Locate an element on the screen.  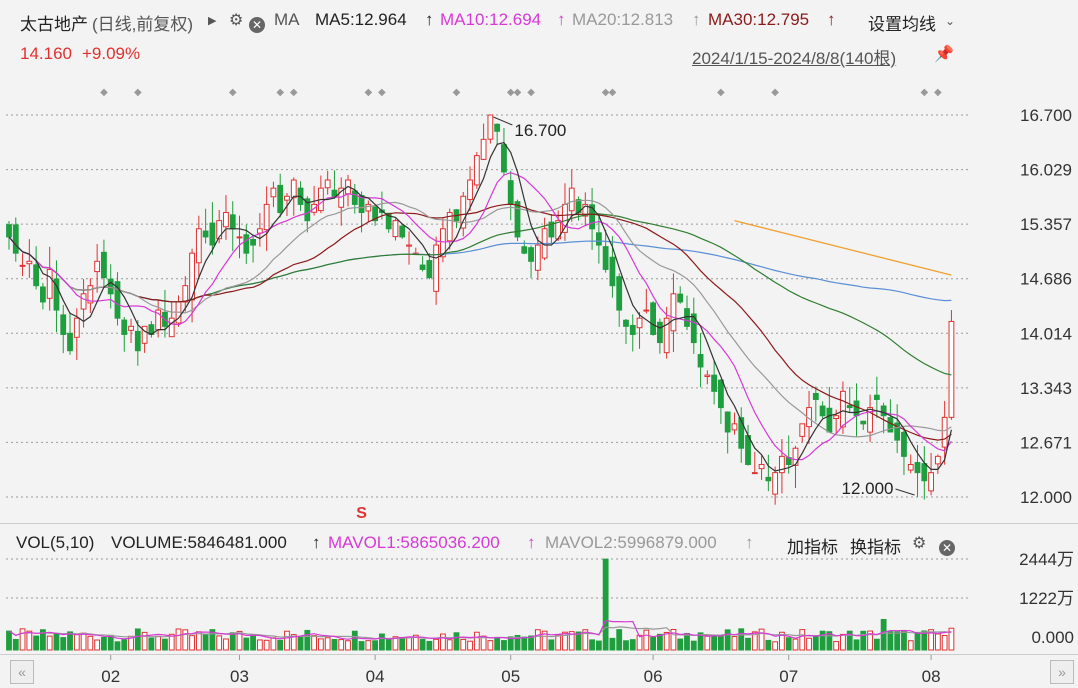
add-indicator-button: 加指标 is located at coordinates (812, 547).